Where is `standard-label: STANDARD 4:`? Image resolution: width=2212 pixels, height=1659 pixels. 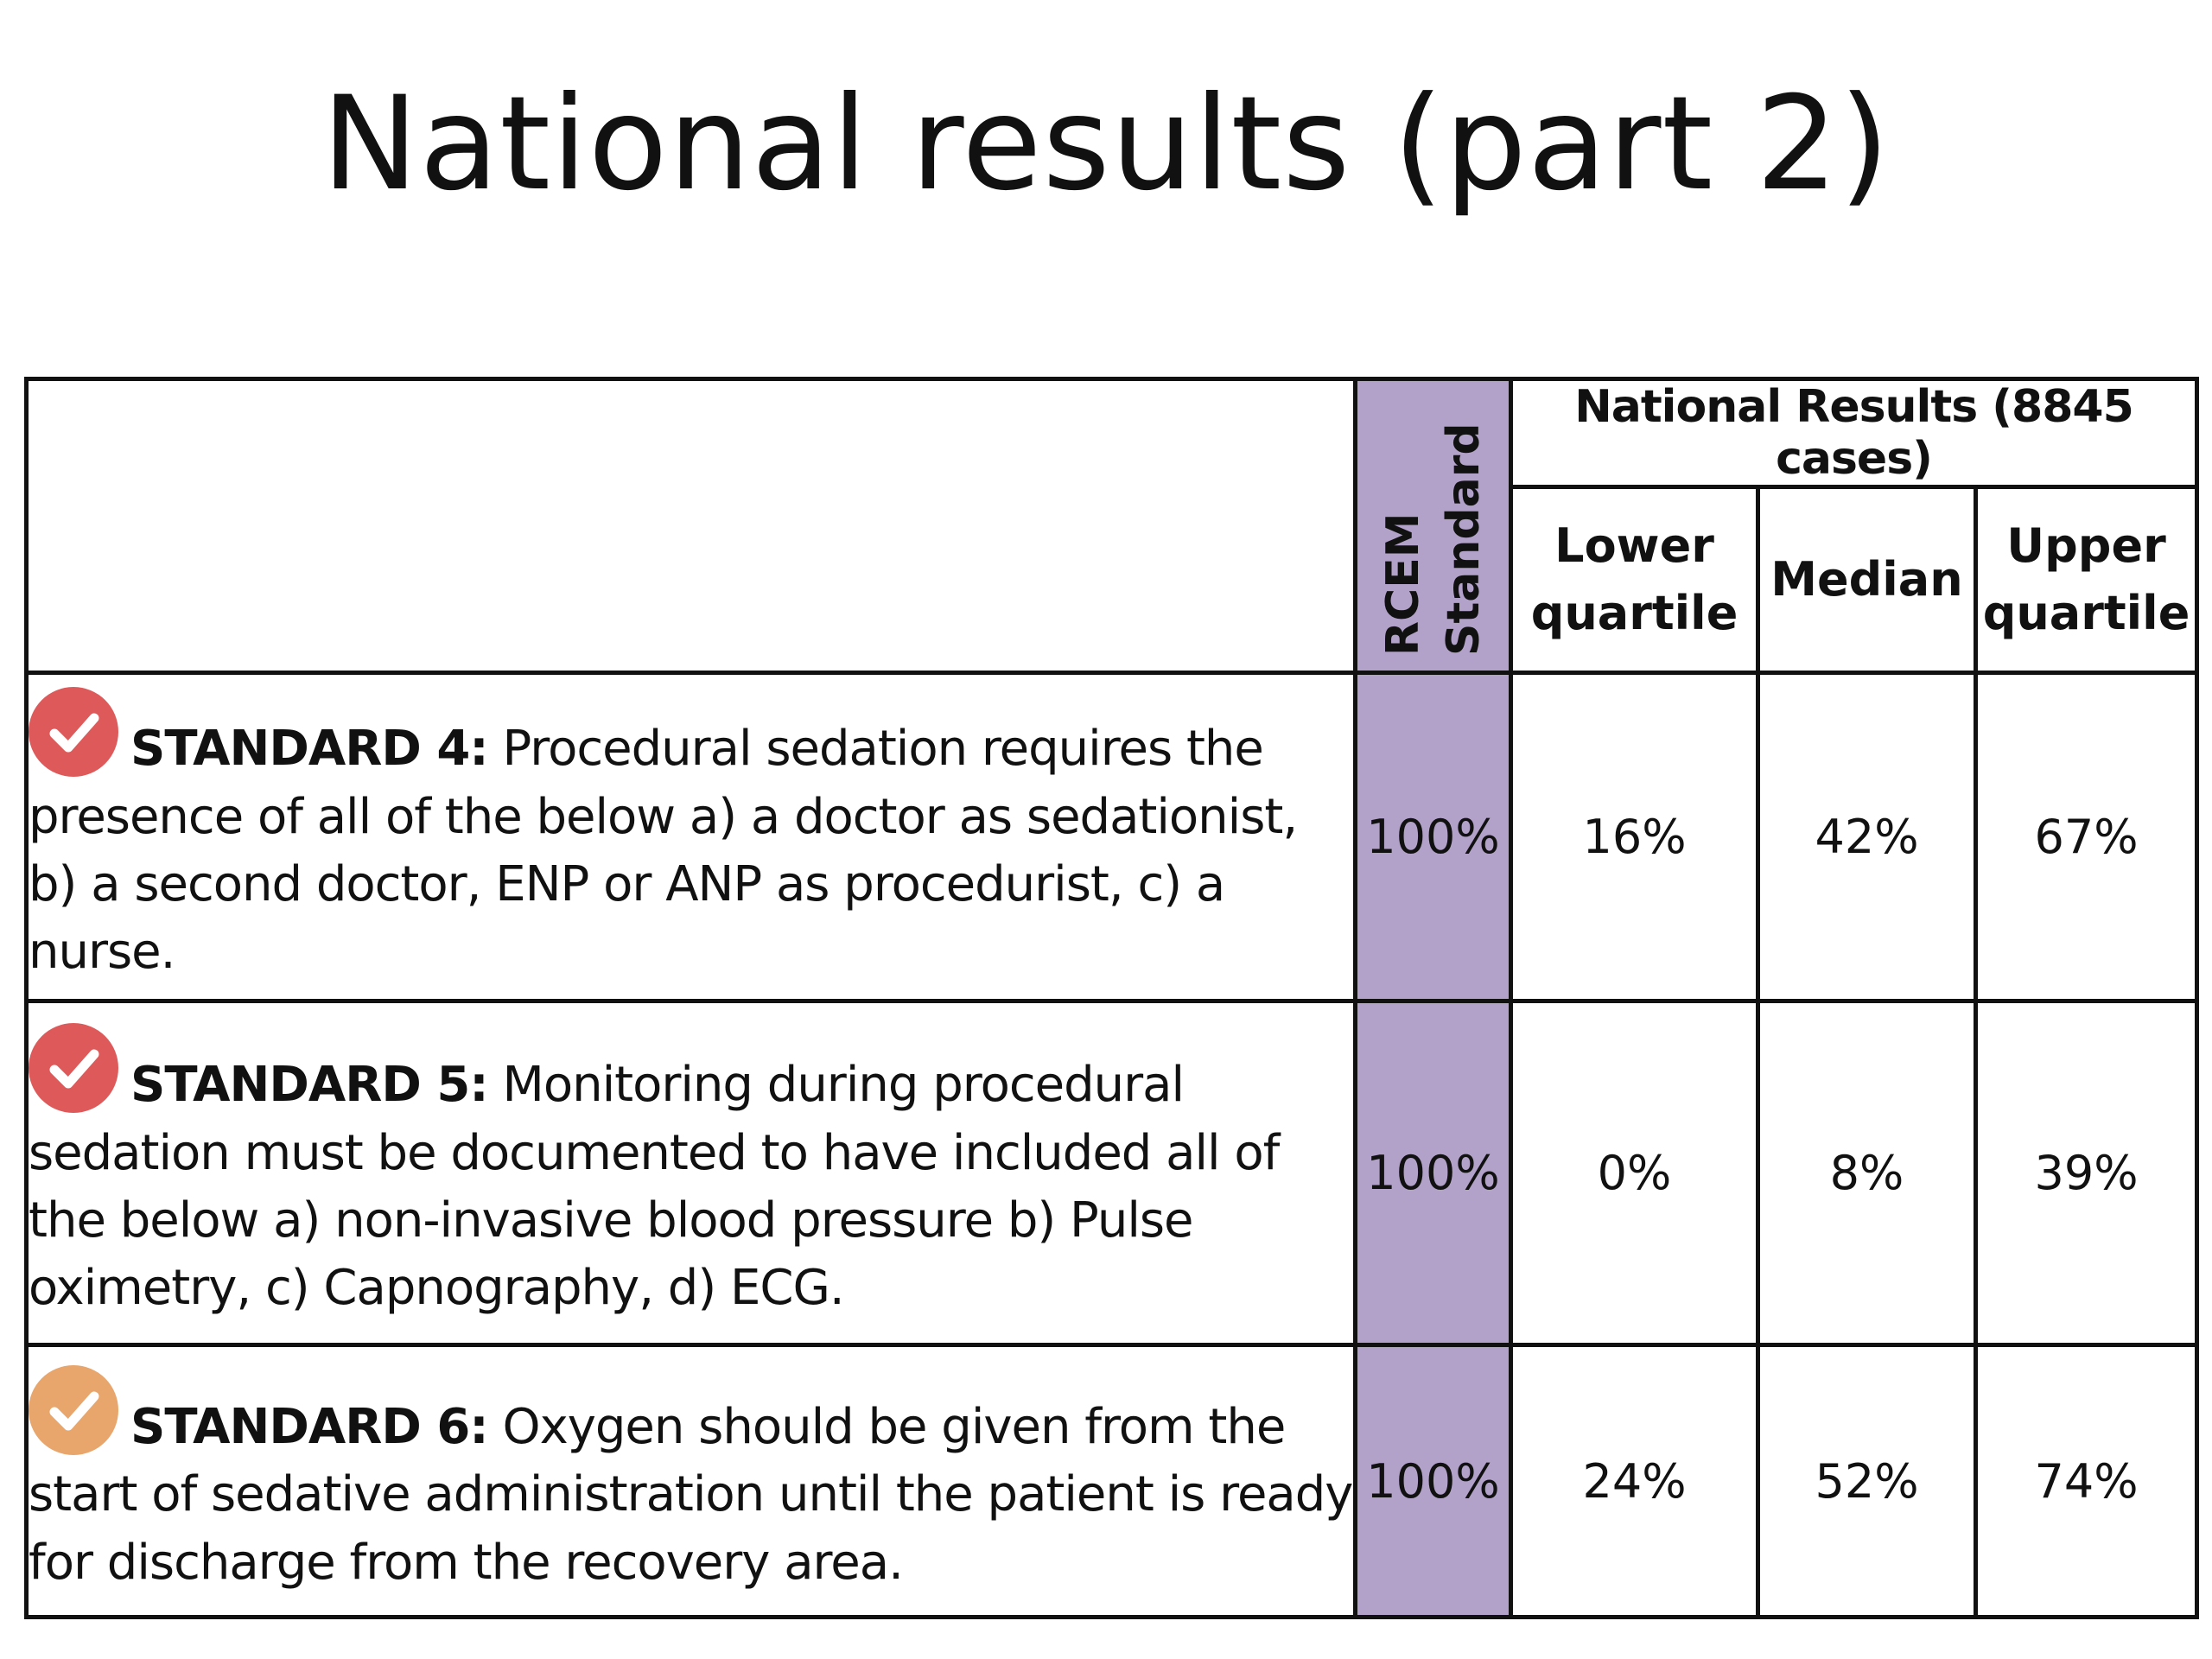 standard-label: STANDARD 4: is located at coordinates (309, 749).